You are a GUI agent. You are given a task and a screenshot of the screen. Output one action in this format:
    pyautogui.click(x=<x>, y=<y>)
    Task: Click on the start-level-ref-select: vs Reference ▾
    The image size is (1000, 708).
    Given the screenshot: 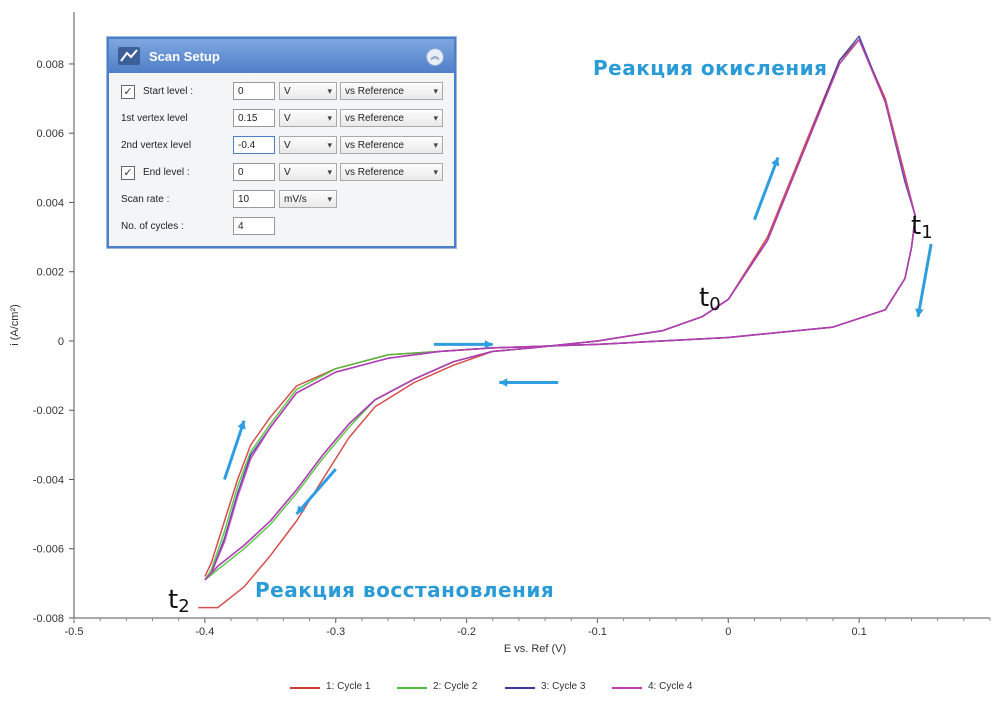 What is the action you would take?
    pyautogui.click(x=391, y=91)
    